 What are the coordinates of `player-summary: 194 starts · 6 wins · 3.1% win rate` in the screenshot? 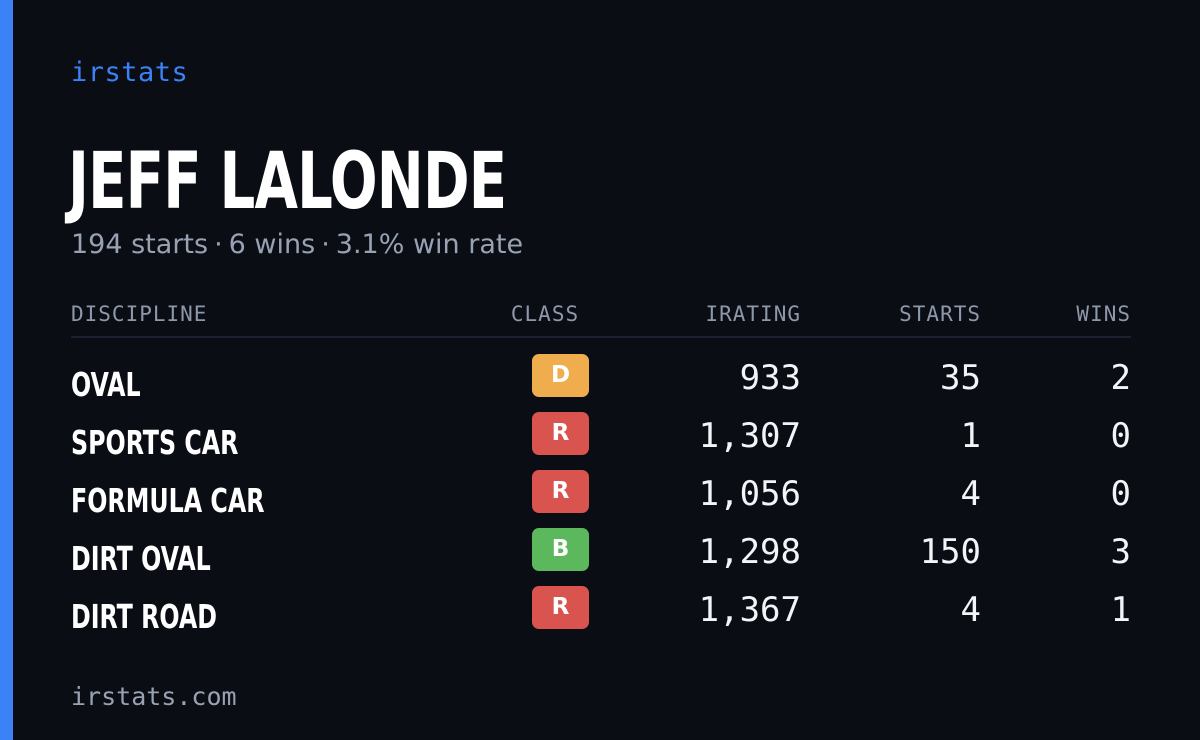 It's located at (297, 245).